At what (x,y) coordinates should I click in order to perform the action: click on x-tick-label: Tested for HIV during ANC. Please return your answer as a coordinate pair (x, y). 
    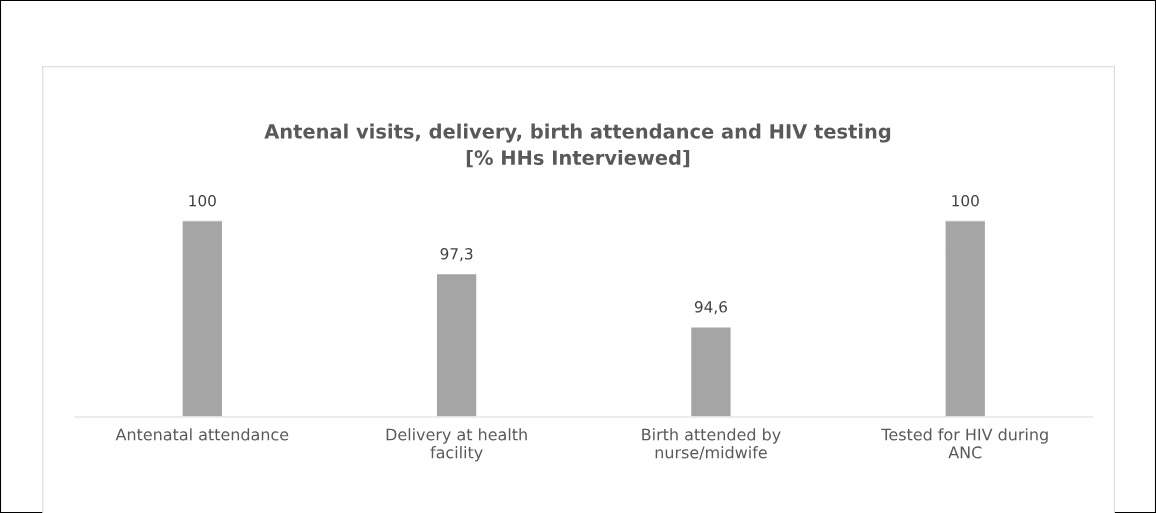
    Looking at the image, I should click on (964, 443).